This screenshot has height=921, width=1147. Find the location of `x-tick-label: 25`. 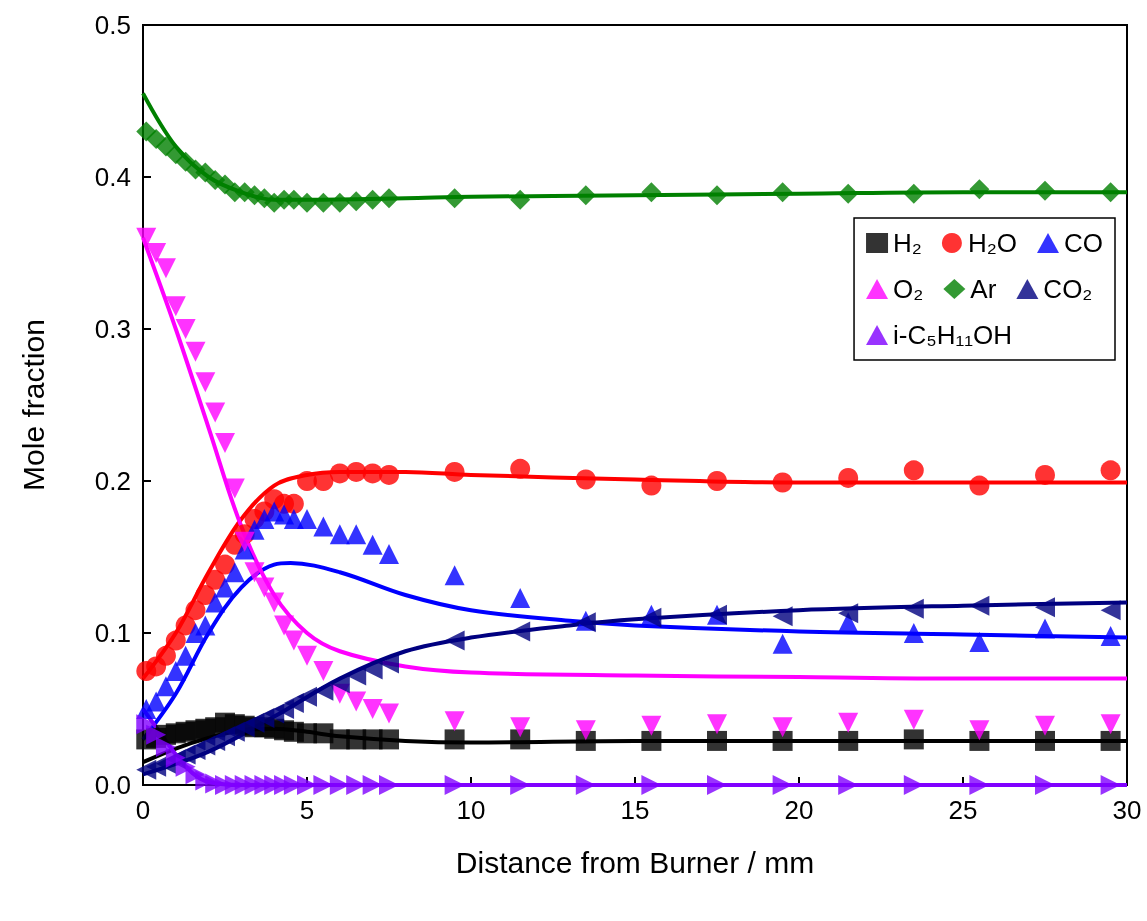

x-tick-label: 25 is located at coordinates (963, 810).